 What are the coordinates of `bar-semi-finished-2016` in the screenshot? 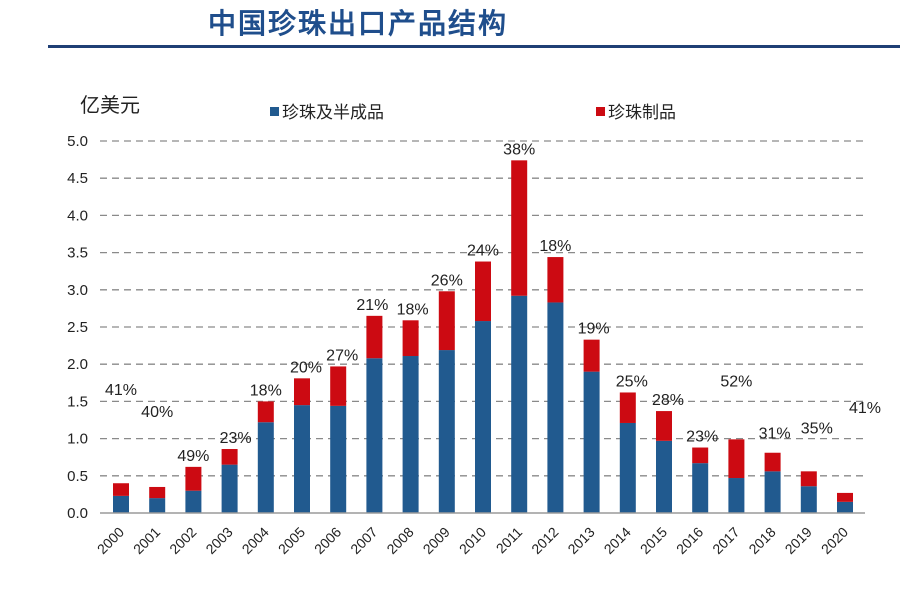 It's located at (700, 488).